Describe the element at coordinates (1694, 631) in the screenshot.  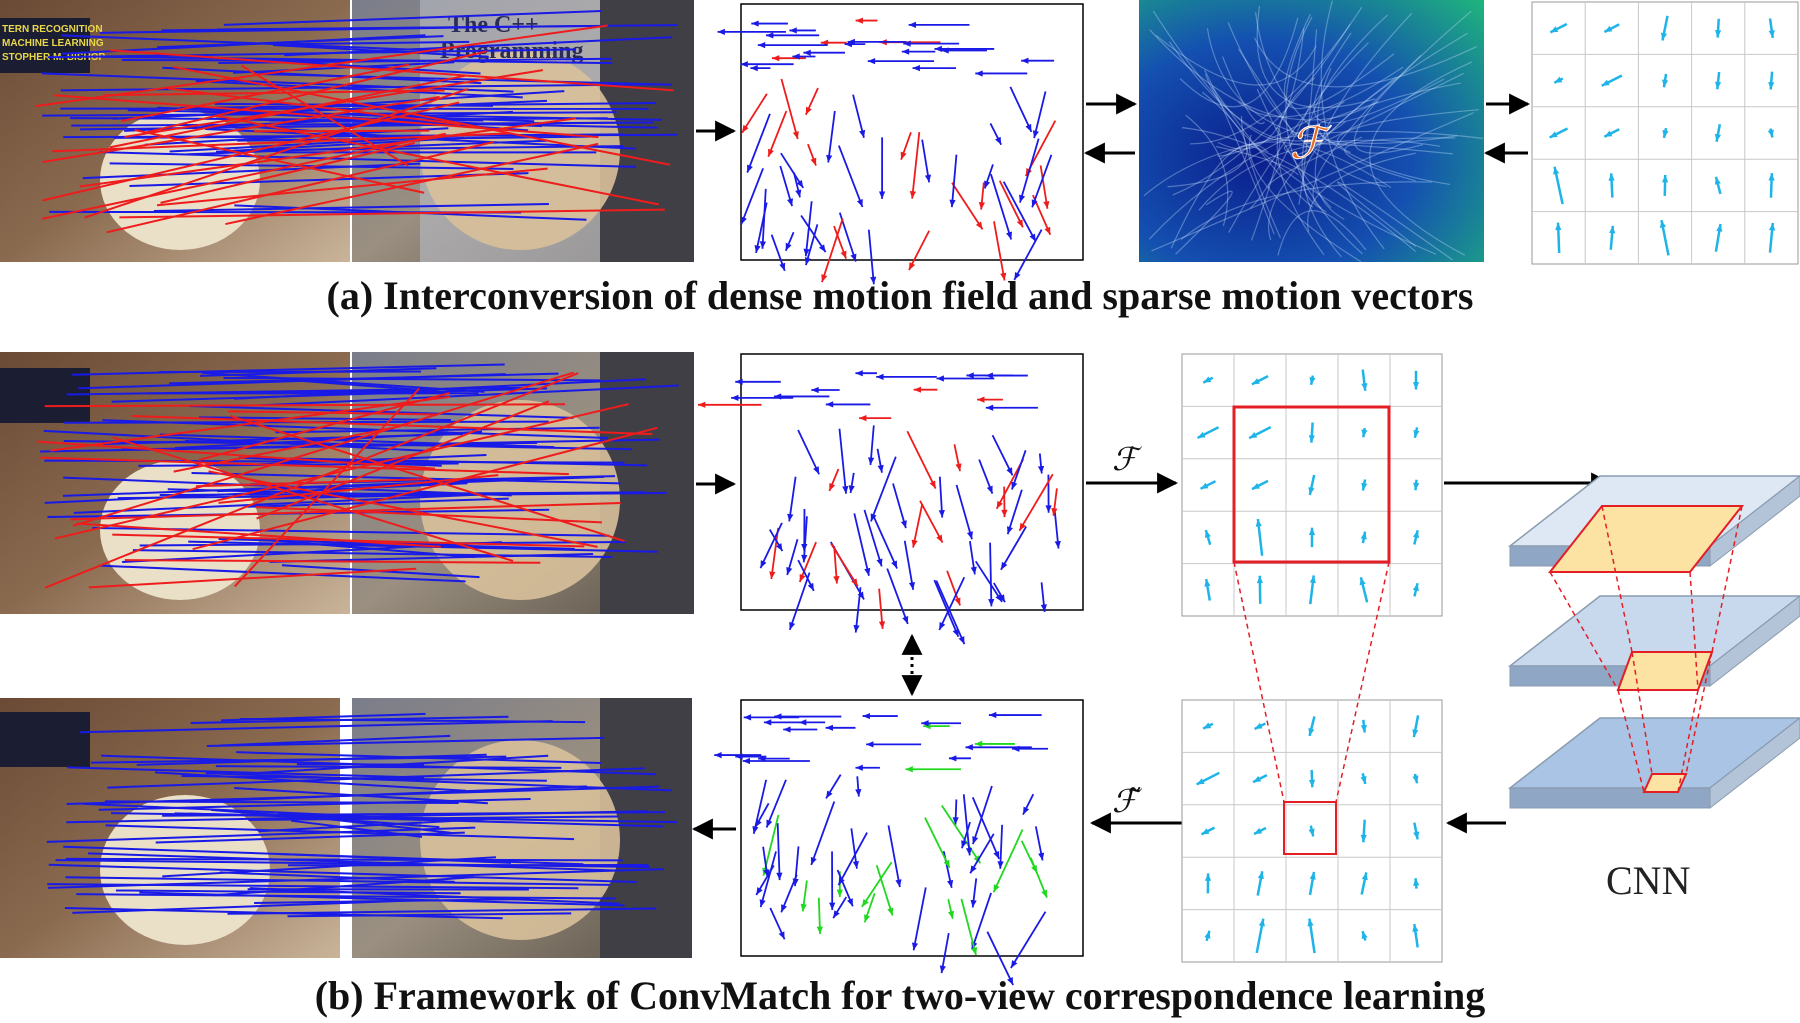
I see `receptive-link` at that location.